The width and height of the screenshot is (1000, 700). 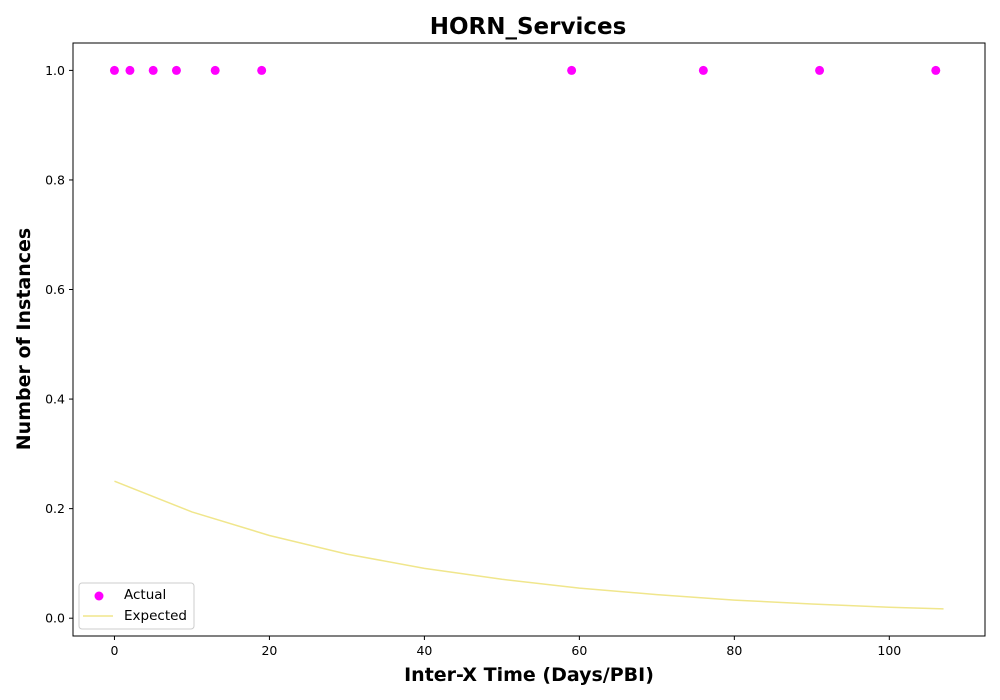 What do you see at coordinates (145, 595) in the screenshot?
I see `legend-actual-label: Actual` at bounding box center [145, 595].